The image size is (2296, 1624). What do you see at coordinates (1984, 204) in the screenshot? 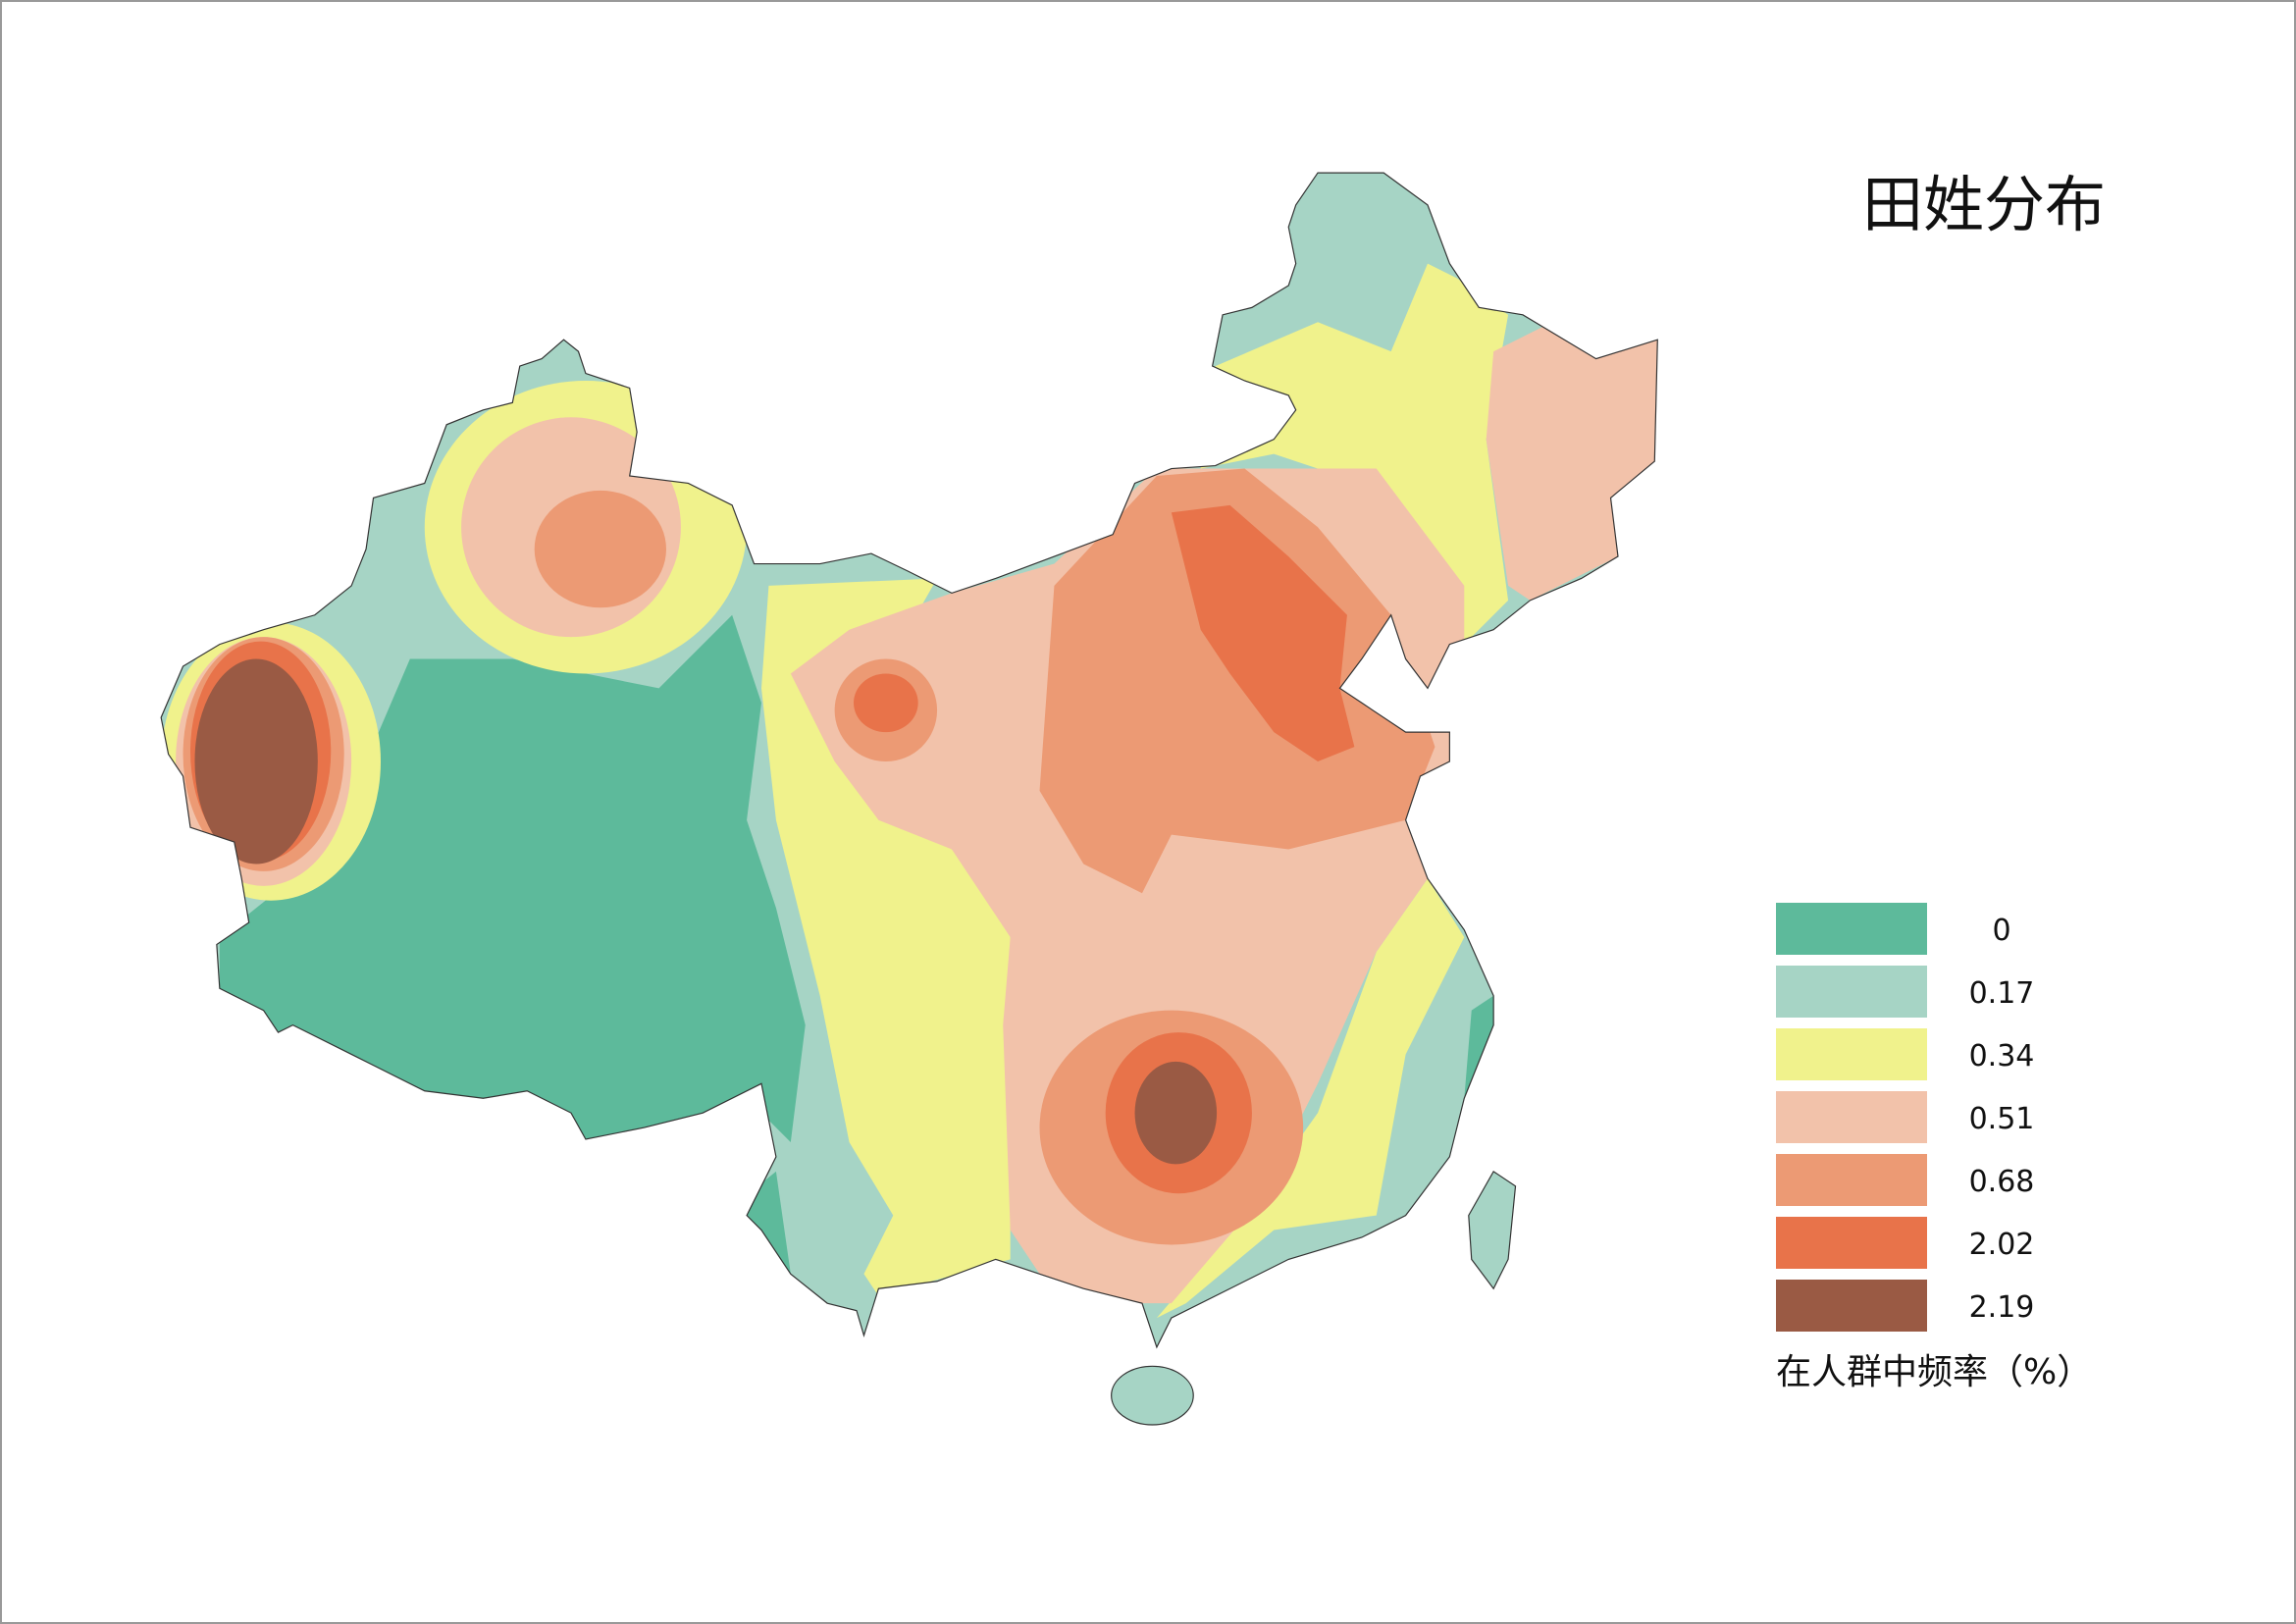
I see `map-title: 田姓分布` at bounding box center [1984, 204].